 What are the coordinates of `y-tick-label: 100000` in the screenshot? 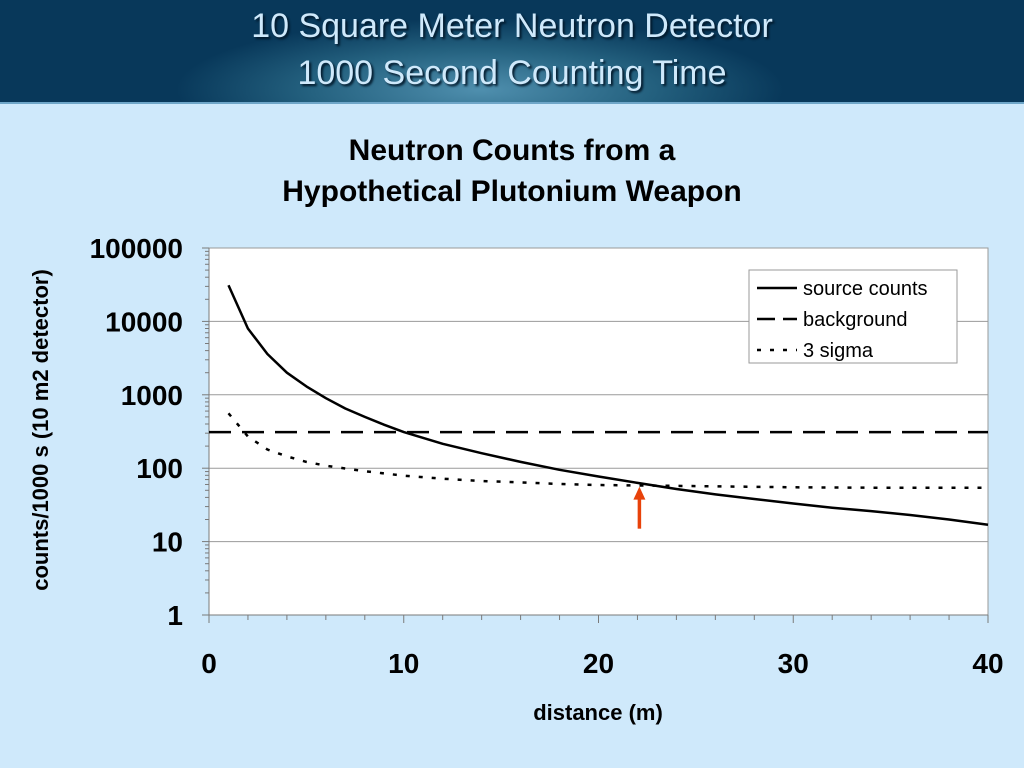 It's located at (136, 248).